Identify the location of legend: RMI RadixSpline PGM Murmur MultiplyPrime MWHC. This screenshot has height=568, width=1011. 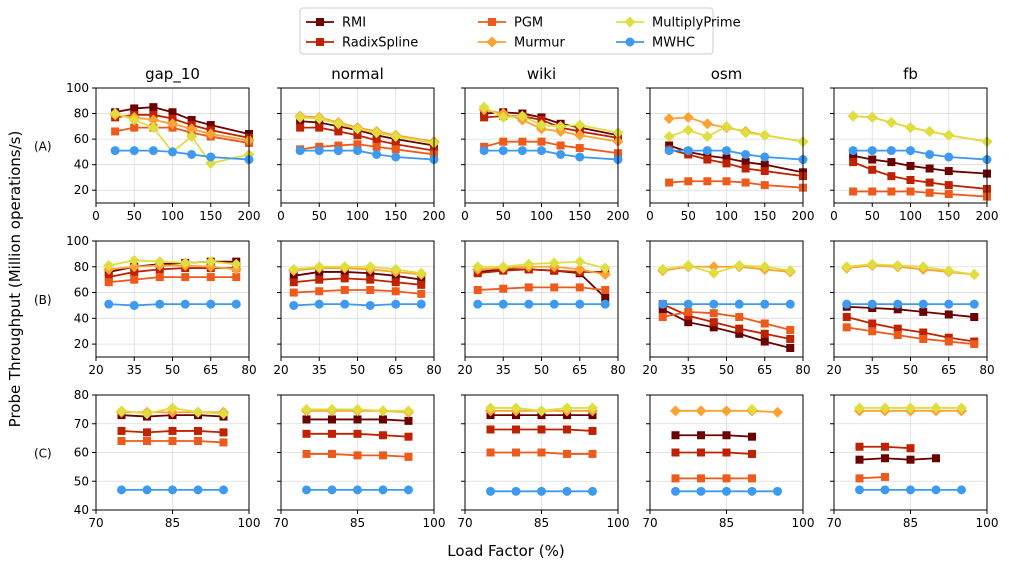
(520, 31).